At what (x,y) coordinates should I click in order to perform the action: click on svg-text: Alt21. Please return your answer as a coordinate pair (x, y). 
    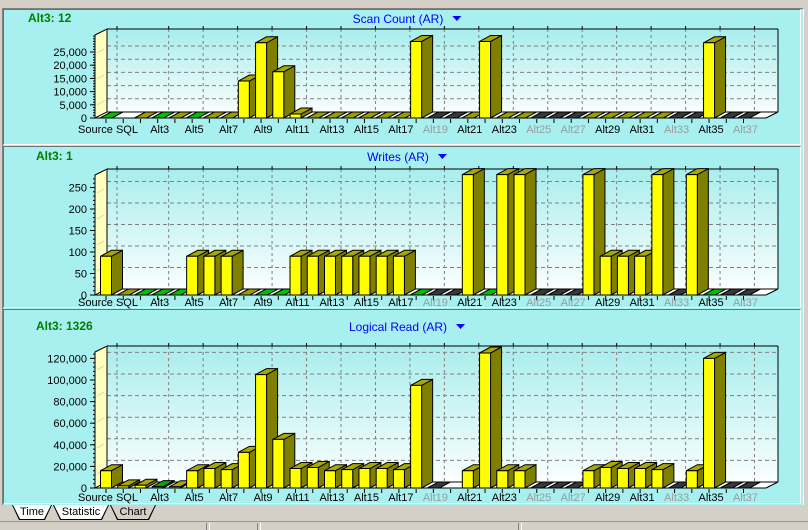
    Looking at the image, I should click on (469, 303).